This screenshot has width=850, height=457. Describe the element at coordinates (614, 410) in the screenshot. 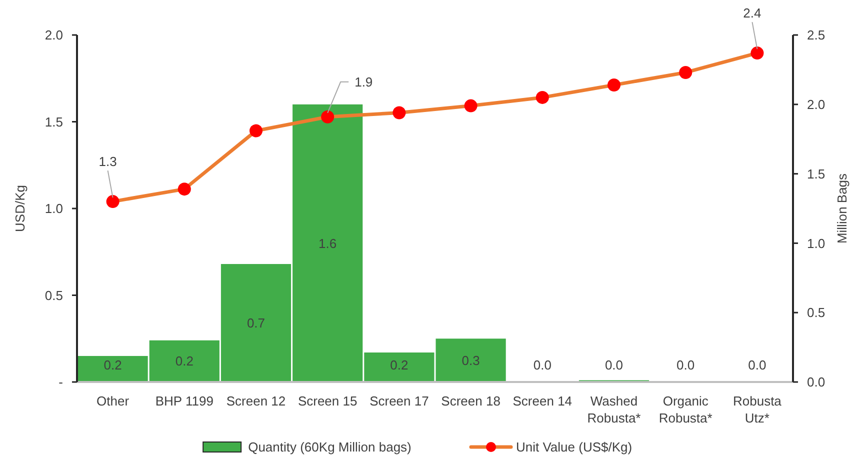

I see `x-tick-label: Washed Robusta*` at that location.